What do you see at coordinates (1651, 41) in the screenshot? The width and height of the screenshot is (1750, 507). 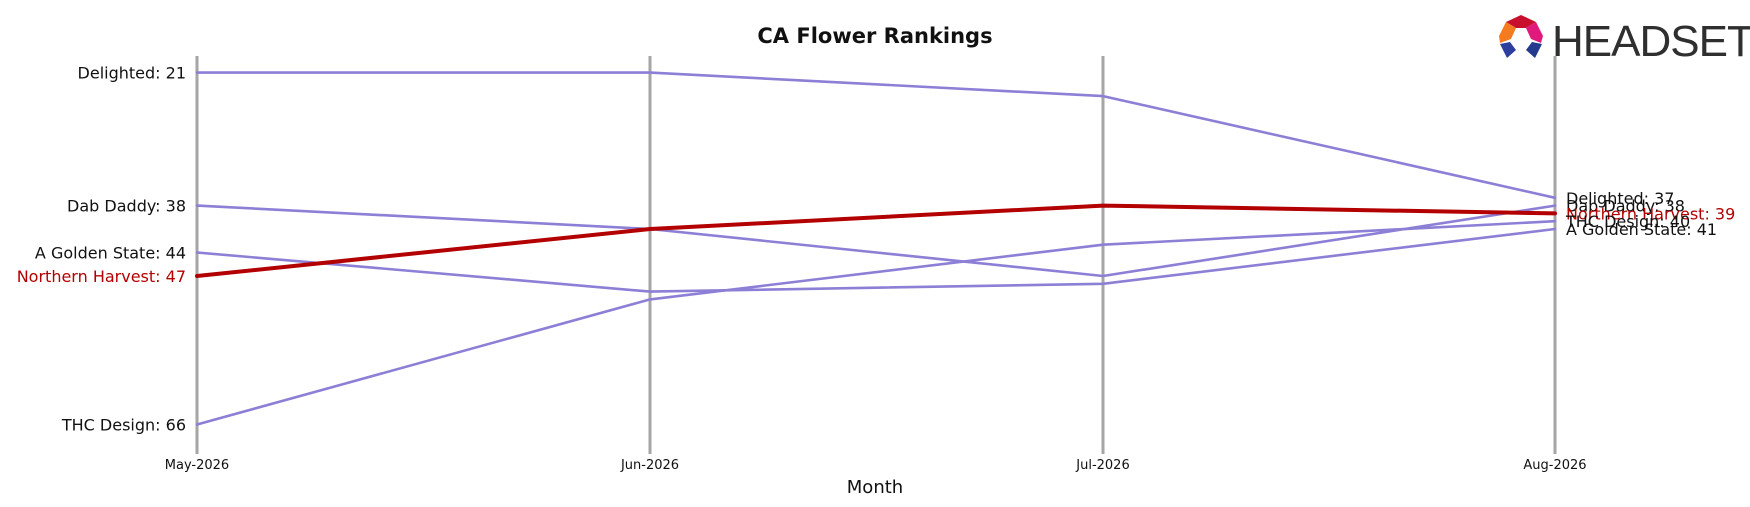 I see `headset-logo-text: HEADSET` at bounding box center [1651, 41].